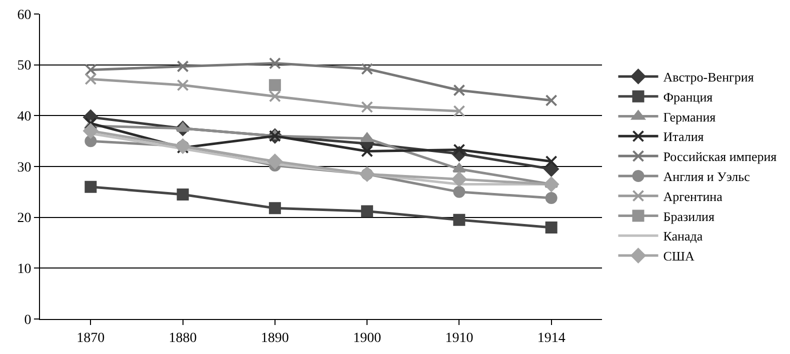  Describe the element at coordinates (551, 338) in the screenshot. I see `x-tick-label: 1914` at that location.